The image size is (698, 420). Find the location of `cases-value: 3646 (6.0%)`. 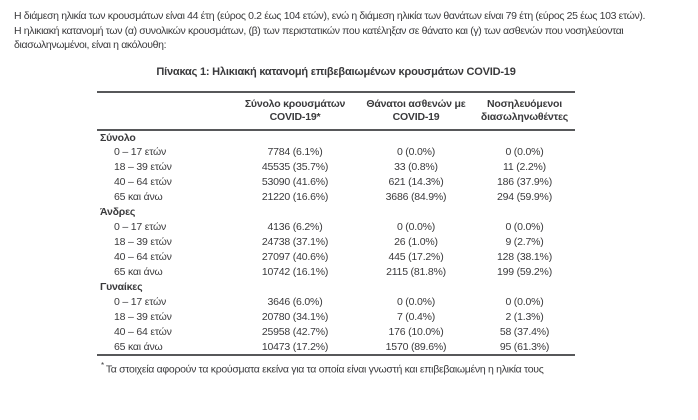

cases-value: 3646 (6.0%) is located at coordinates (295, 302).